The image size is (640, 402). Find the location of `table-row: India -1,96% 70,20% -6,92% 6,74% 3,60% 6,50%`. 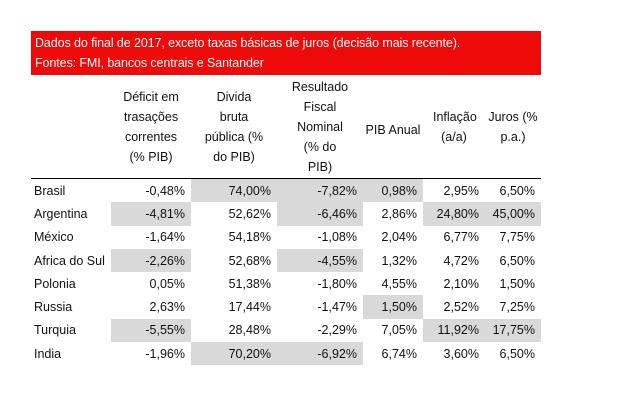

table-row: India -1,96% 70,20% -6,92% 6,74% 3,60% 6,50% is located at coordinates (286, 354).